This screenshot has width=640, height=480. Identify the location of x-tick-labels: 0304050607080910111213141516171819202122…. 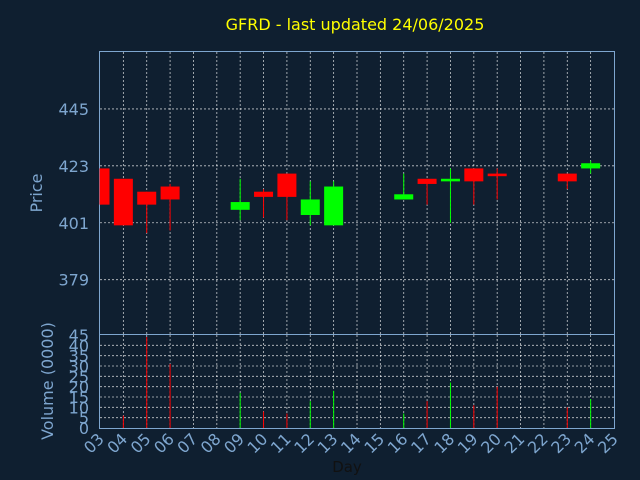
(351, 443).